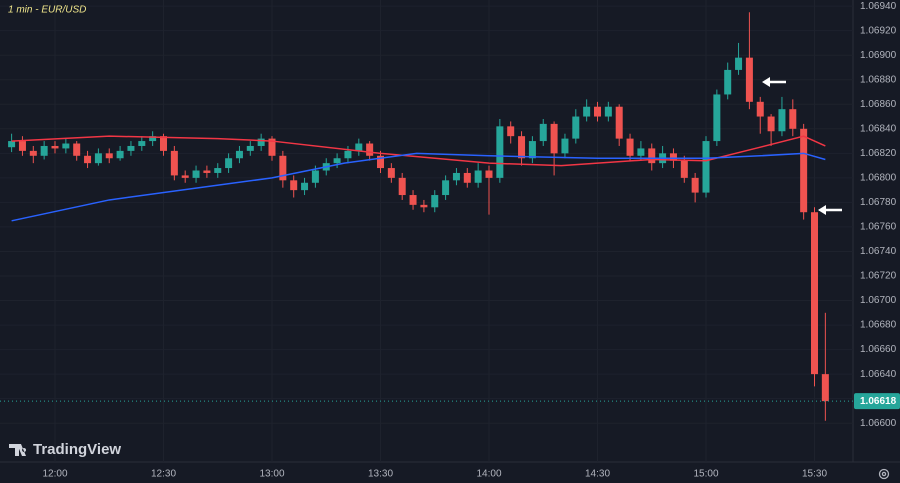 This screenshot has height=483, width=900. I want to click on last-price-label: 1.06618, so click(878, 401).